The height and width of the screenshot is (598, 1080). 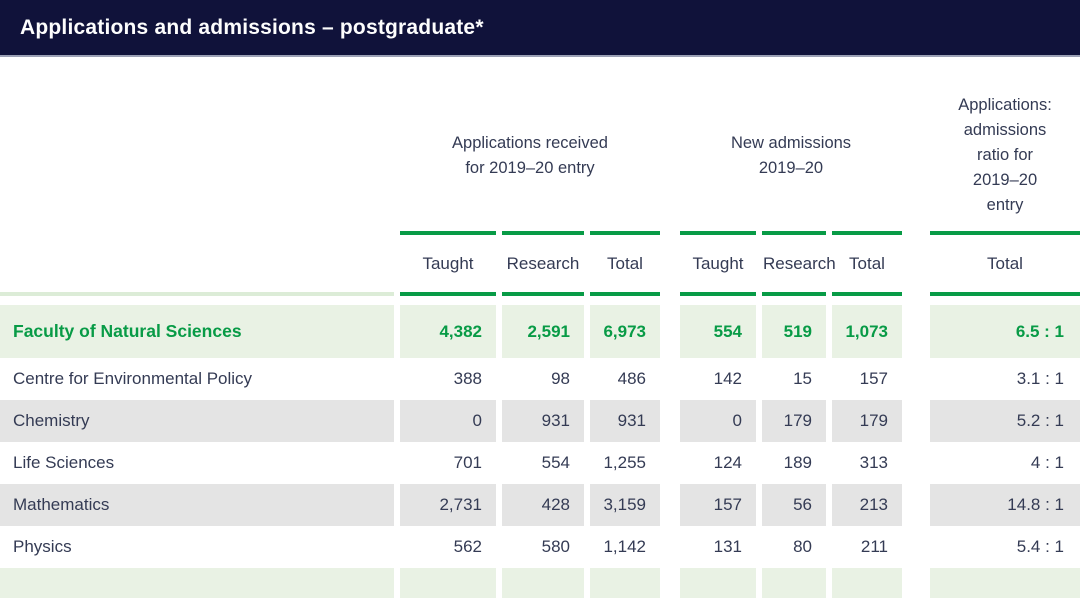 What do you see at coordinates (448, 263) in the screenshot?
I see `subheader-applications-taught: Taught` at bounding box center [448, 263].